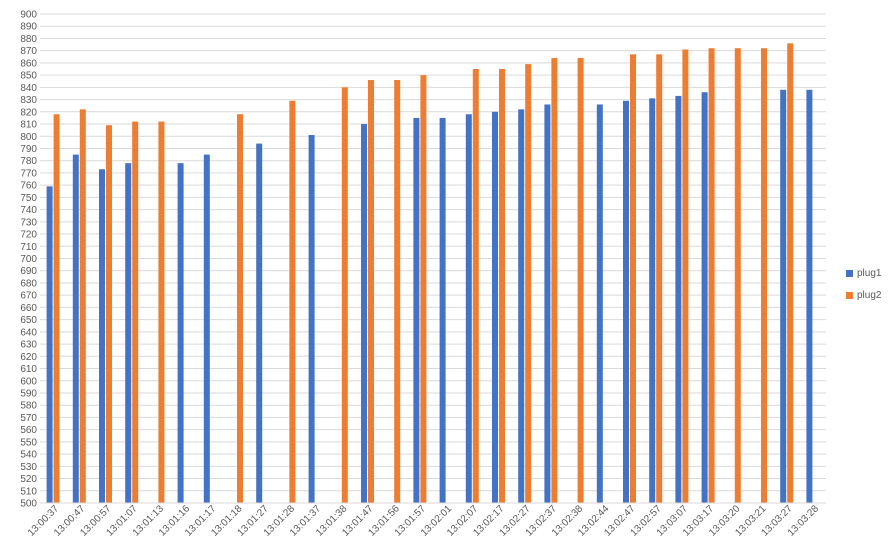  I want to click on y-tick-label: 570, so click(28, 418).